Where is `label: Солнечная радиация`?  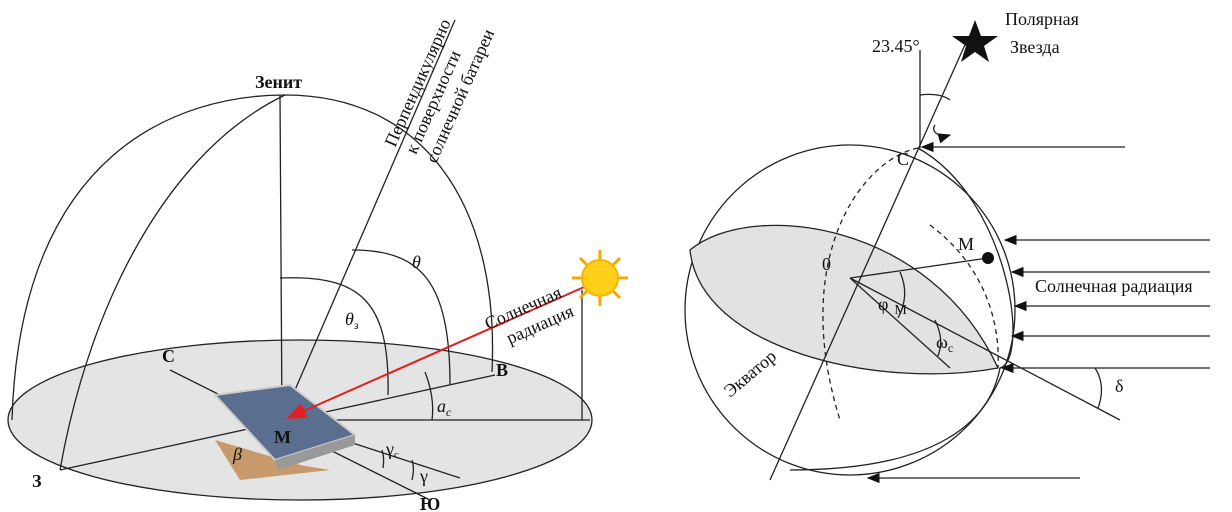
label: Солнечная радиация is located at coordinates (1114, 286).